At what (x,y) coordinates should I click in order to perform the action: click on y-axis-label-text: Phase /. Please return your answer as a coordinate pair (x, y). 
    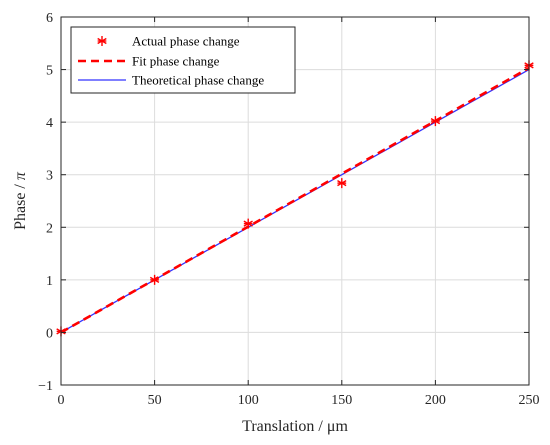
    Looking at the image, I should click on (20, 205).